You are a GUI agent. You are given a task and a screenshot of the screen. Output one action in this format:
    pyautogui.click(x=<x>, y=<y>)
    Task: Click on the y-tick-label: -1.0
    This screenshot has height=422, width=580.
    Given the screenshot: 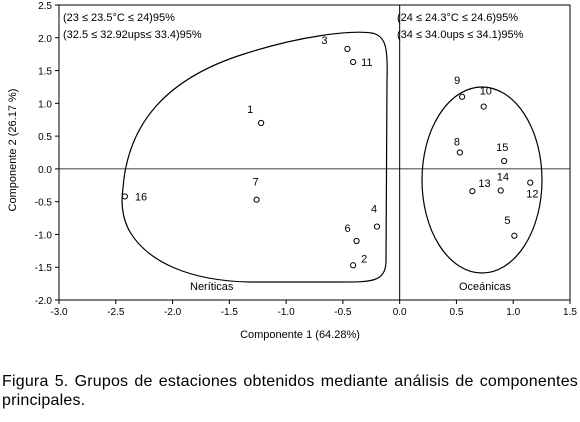 What is the action you would take?
    pyautogui.click(x=44, y=235)
    